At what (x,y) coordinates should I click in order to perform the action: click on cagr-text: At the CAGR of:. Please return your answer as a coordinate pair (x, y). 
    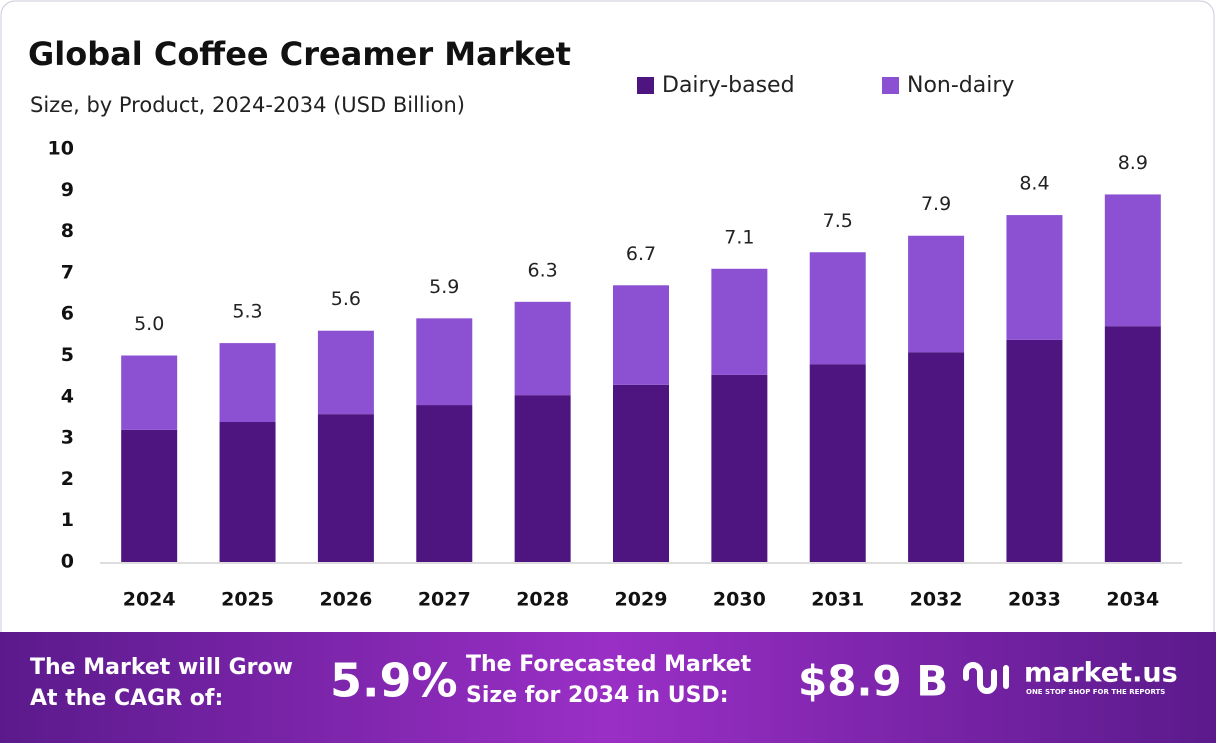
    Looking at the image, I should click on (126, 698).